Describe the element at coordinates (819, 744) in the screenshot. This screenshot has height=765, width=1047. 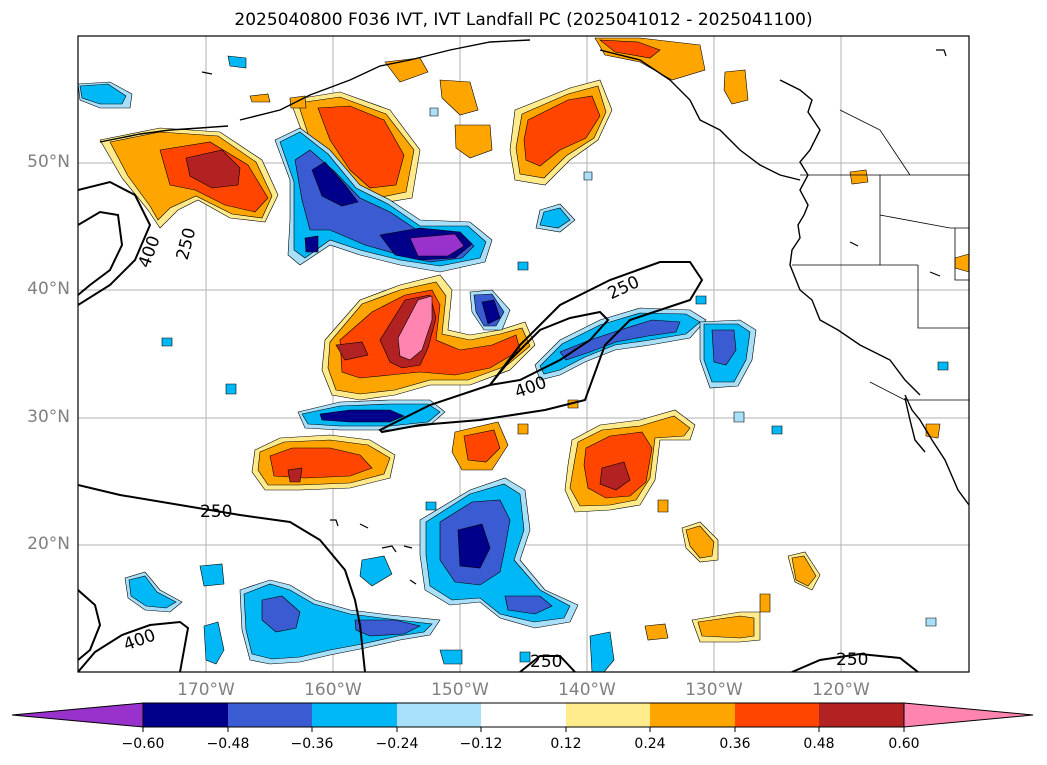
I see `colorbar-tick-label: 0.48` at that location.